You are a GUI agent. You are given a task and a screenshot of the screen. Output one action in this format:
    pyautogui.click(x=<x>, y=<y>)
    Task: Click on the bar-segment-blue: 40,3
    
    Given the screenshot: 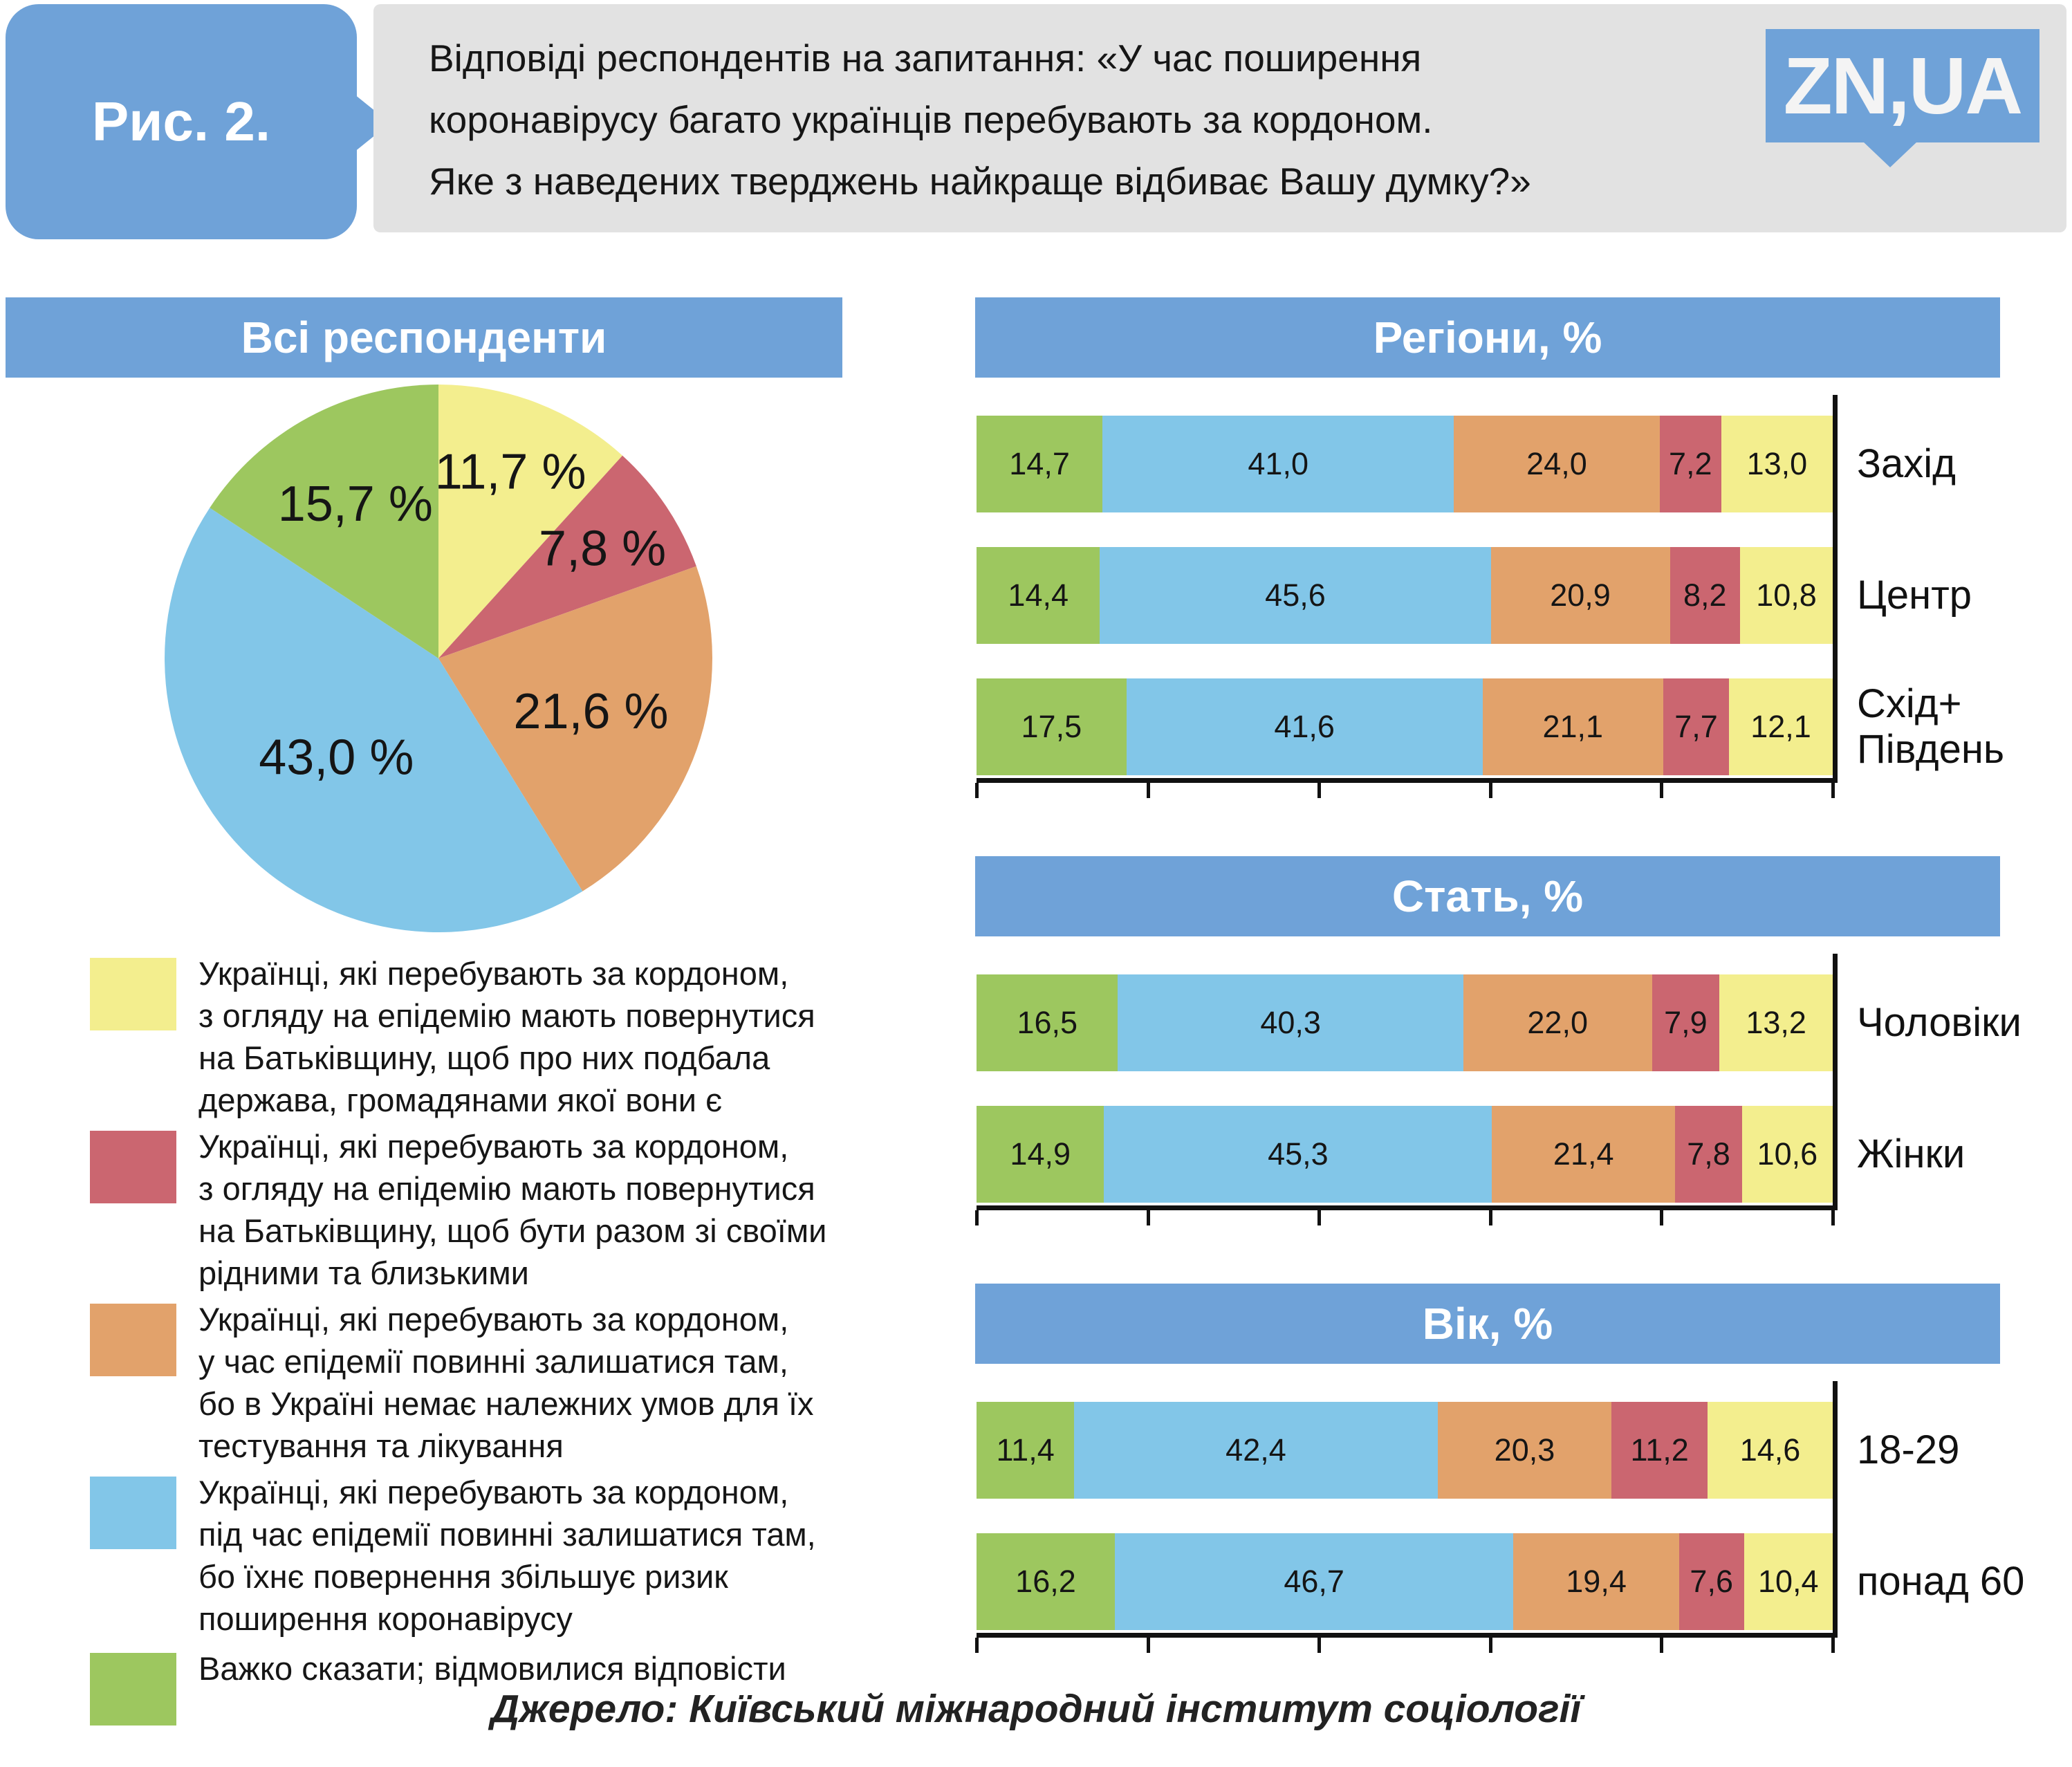 What is the action you would take?
    pyautogui.click(x=1290, y=1022)
    